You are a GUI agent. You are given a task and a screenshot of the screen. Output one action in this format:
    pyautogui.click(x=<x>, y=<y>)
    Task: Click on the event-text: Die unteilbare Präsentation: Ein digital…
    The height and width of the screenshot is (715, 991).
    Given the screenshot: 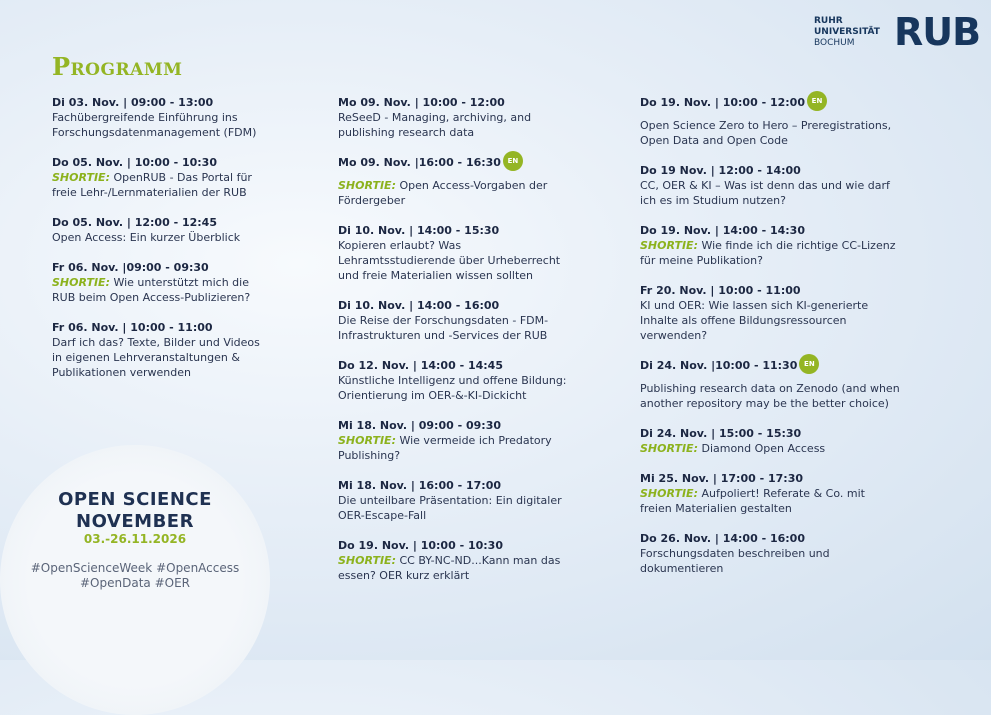 What is the action you would take?
    pyautogui.click(x=450, y=508)
    